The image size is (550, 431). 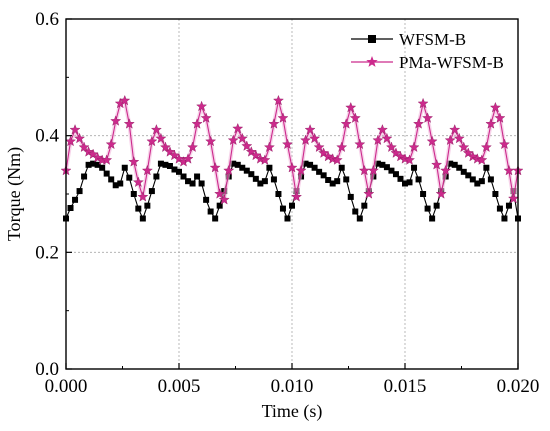 I want to click on y-axis-title: Torque (Nm), so click(x=14, y=194).